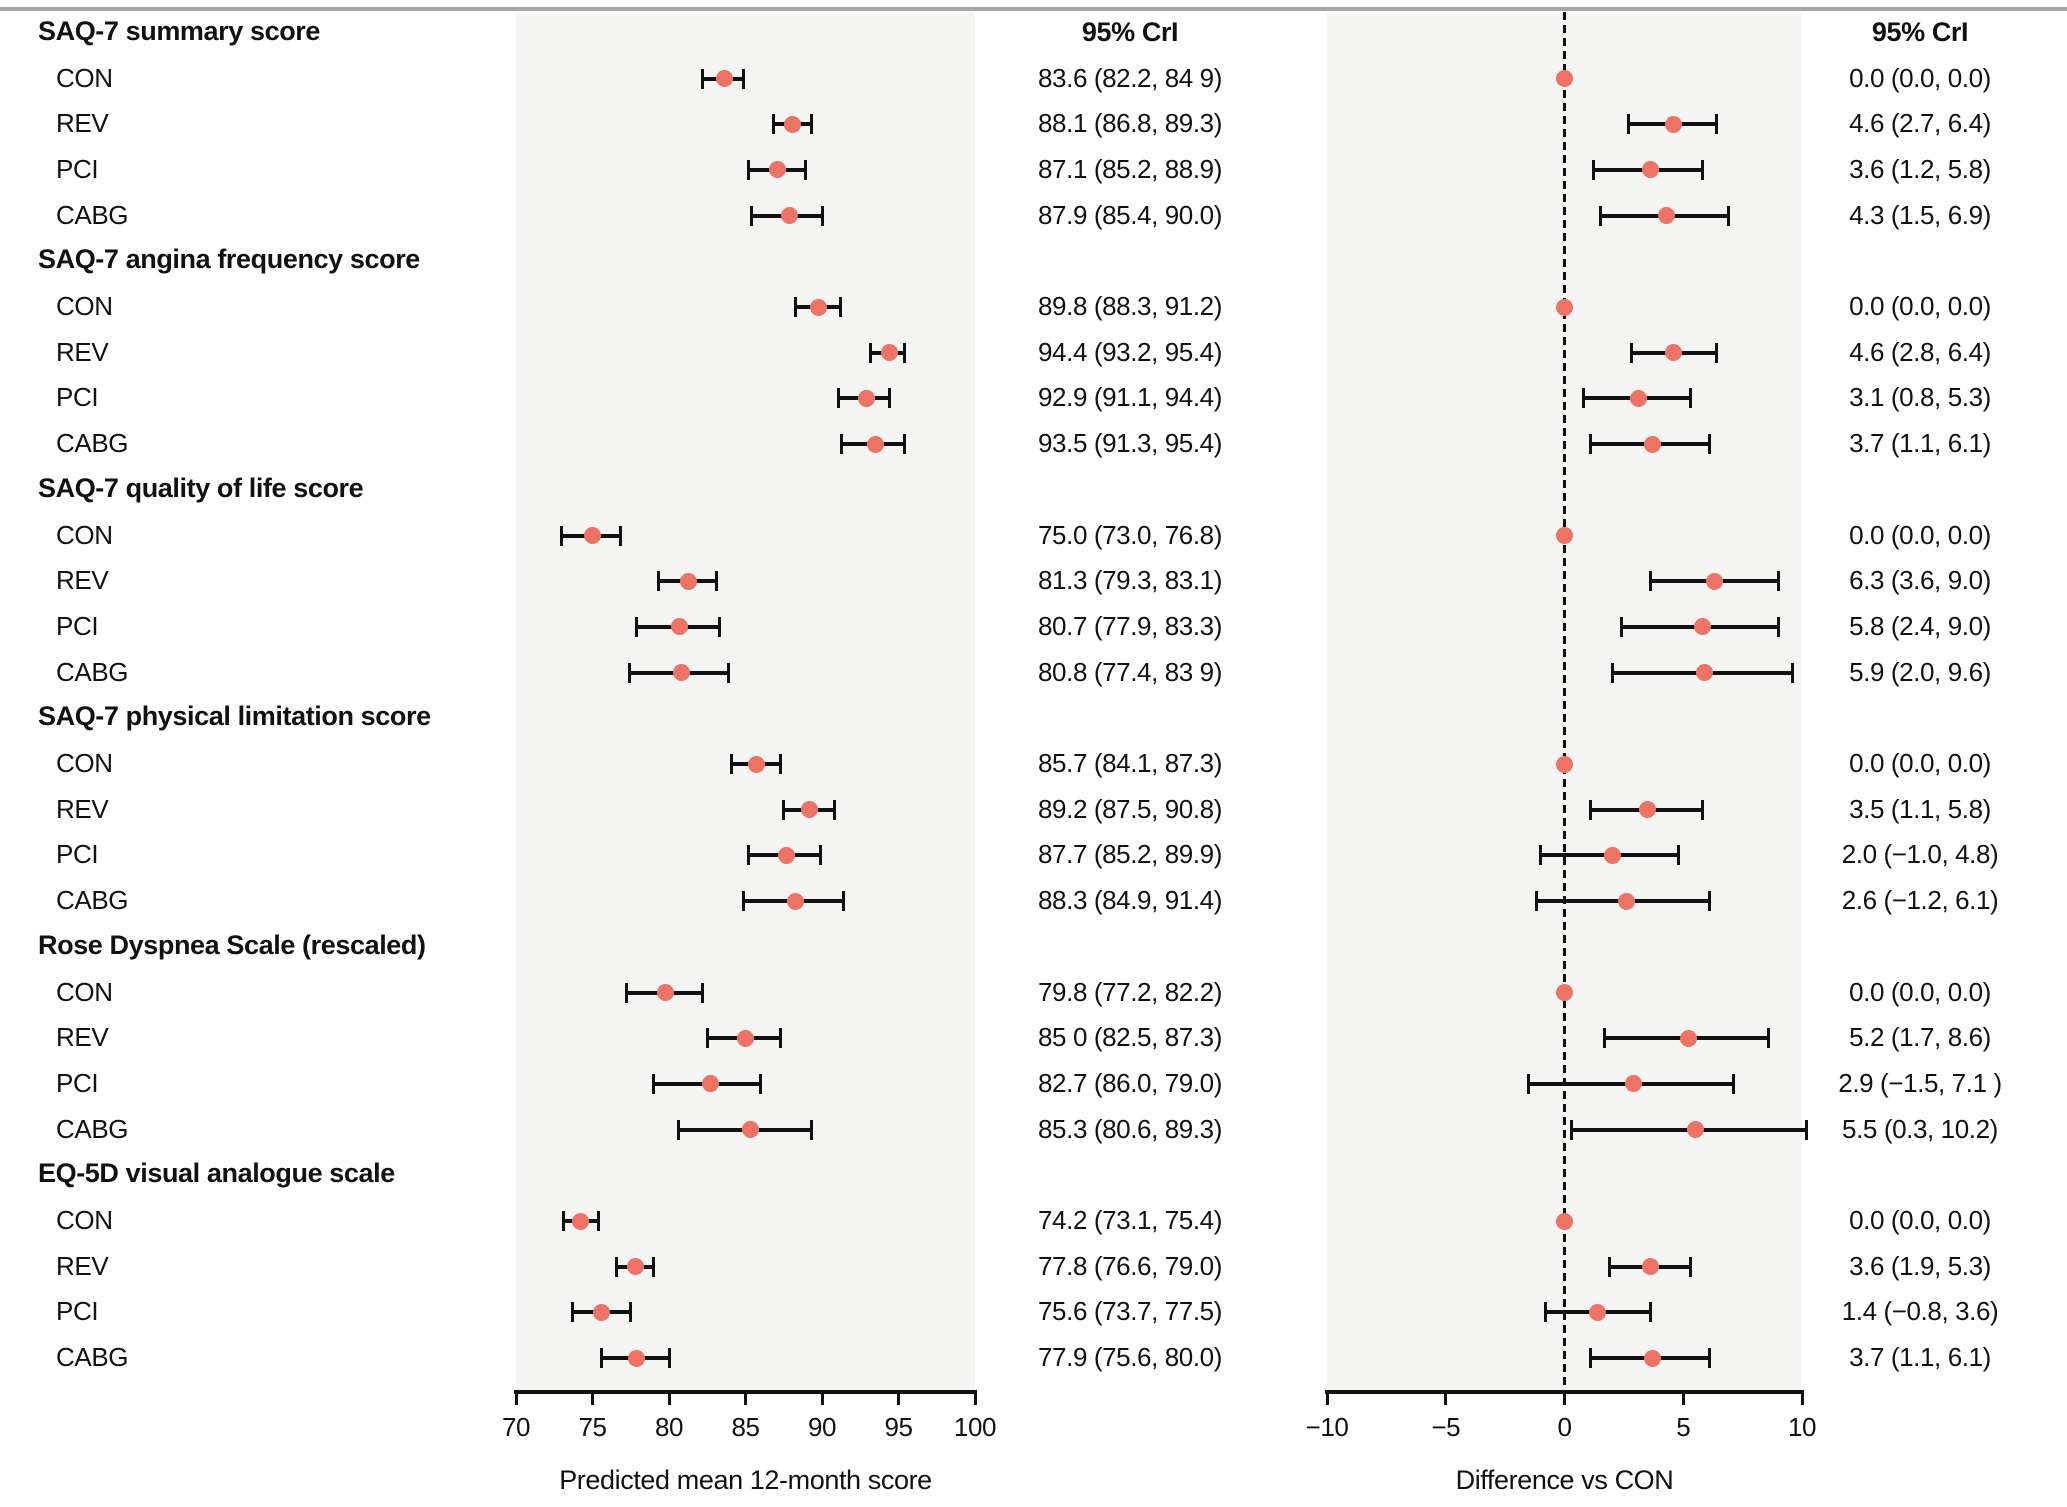 This screenshot has height=1507, width=2067. I want to click on zero-reference-line, so click(1564, 701).